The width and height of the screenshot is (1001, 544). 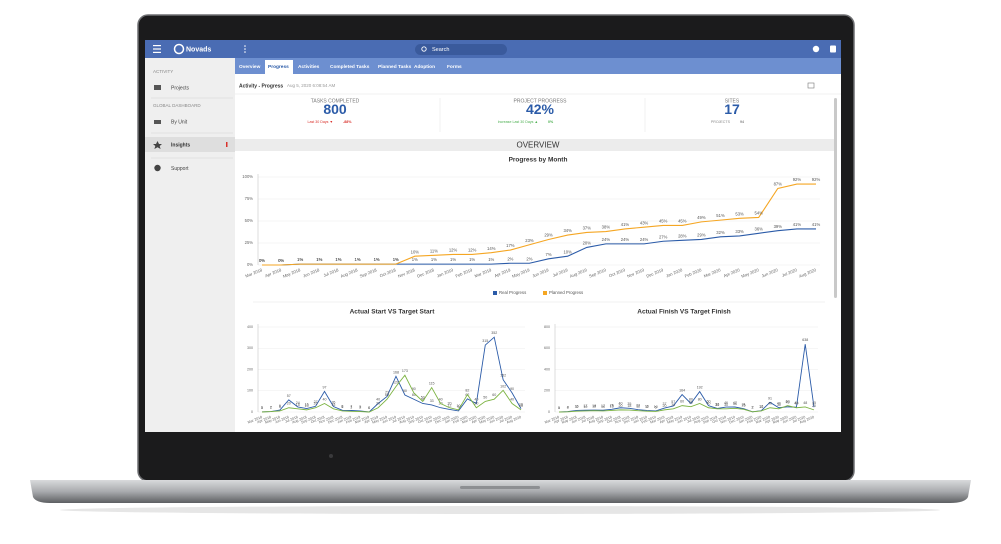 I want to click on data-label: 192, so click(x=700, y=388).